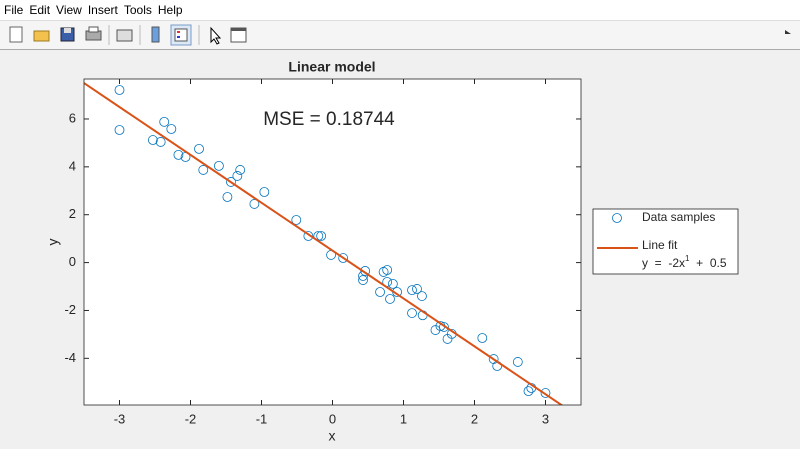 This screenshot has height=449, width=800. Describe the element at coordinates (40, 10) in the screenshot. I see `menu-item: Edit` at that location.